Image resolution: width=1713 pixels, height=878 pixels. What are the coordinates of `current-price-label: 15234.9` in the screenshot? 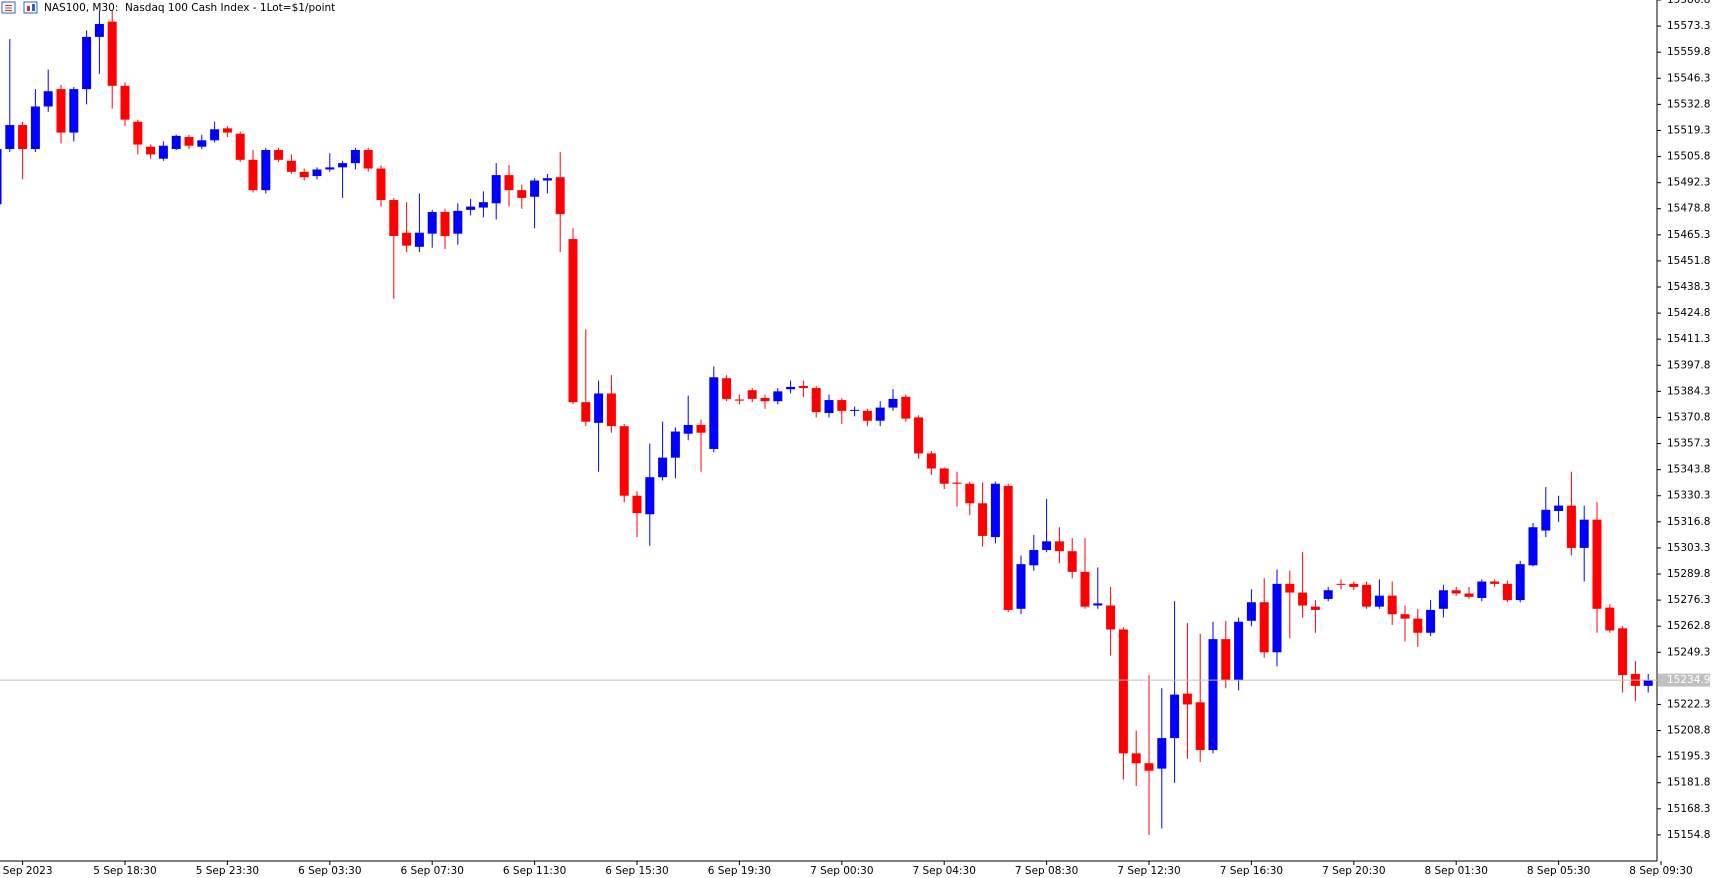 It's located at (1688, 680).